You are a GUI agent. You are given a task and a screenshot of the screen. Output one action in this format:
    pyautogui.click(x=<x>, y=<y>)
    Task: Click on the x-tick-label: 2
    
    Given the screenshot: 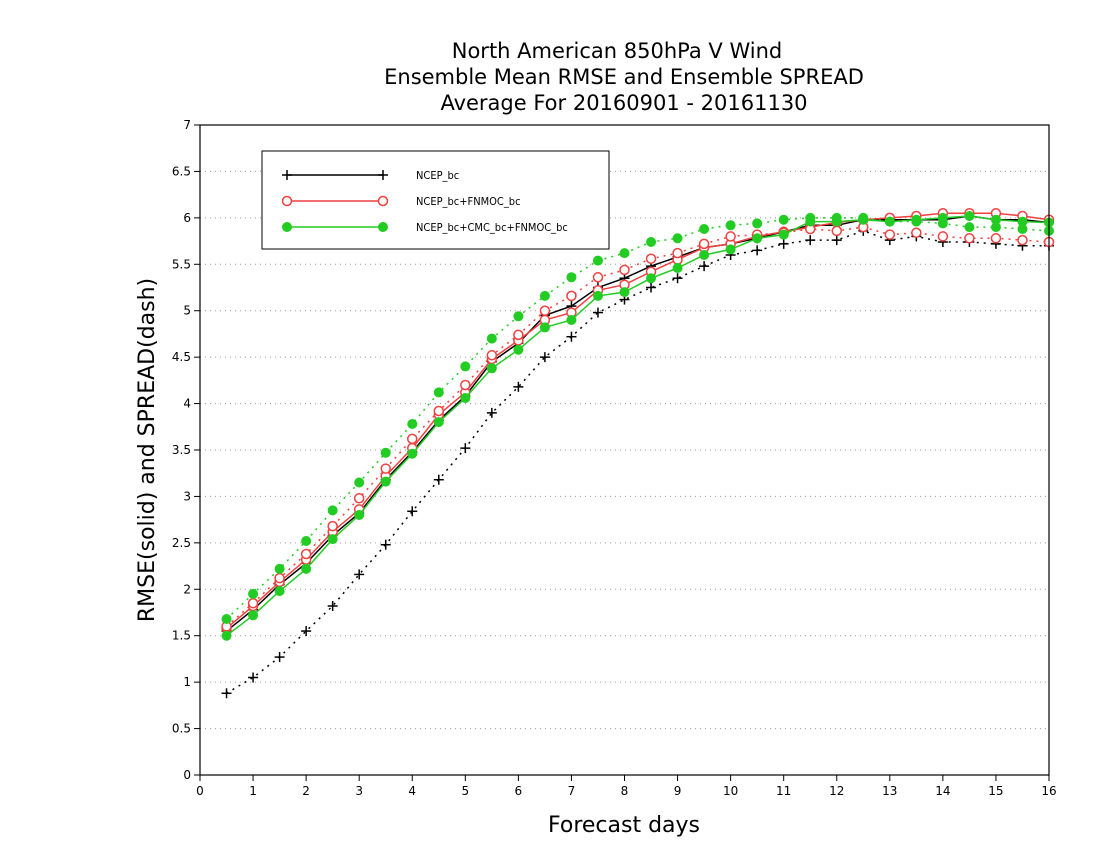 What is the action you would take?
    pyautogui.click(x=306, y=791)
    